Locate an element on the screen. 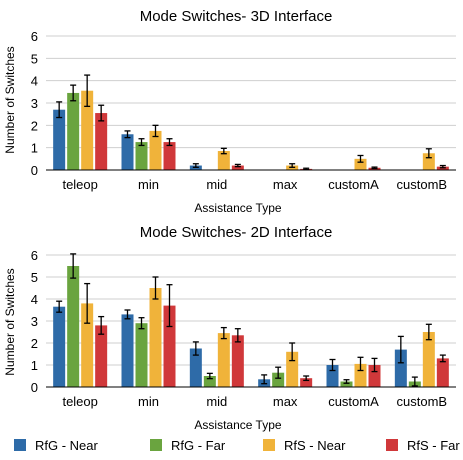  chart-2d-bar-rfg-far-min is located at coordinates (141, 355).